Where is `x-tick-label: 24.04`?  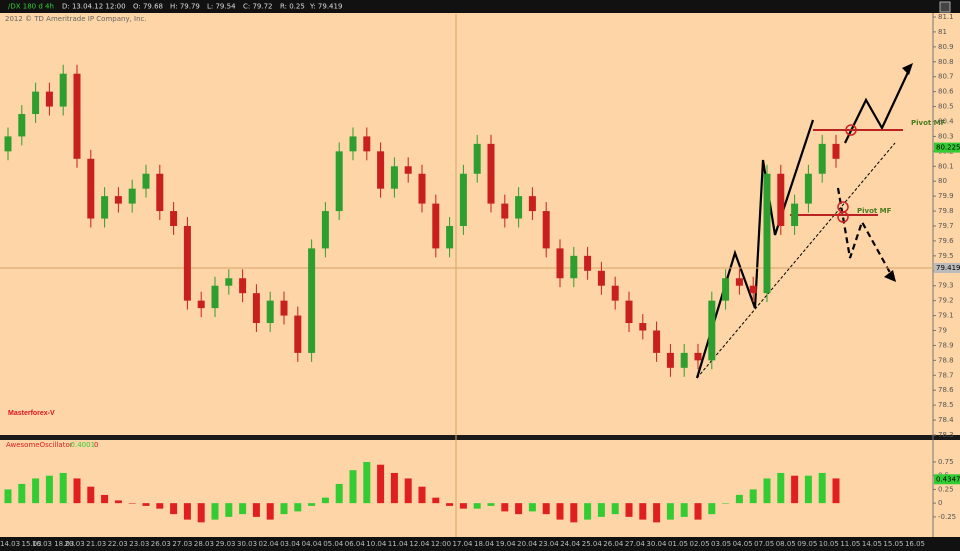 x-tick-label: 24.04 is located at coordinates (570, 544).